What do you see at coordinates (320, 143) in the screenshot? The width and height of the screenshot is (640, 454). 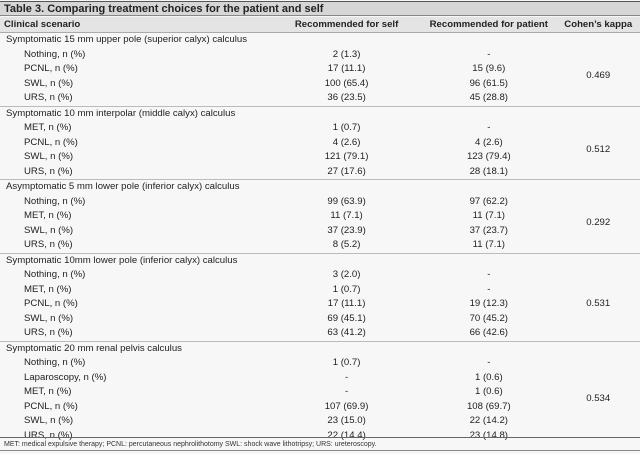 I see `table-row: PCNL, n (%) 4 (2.6) 4 (2.6)` at bounding box center [320, 143].